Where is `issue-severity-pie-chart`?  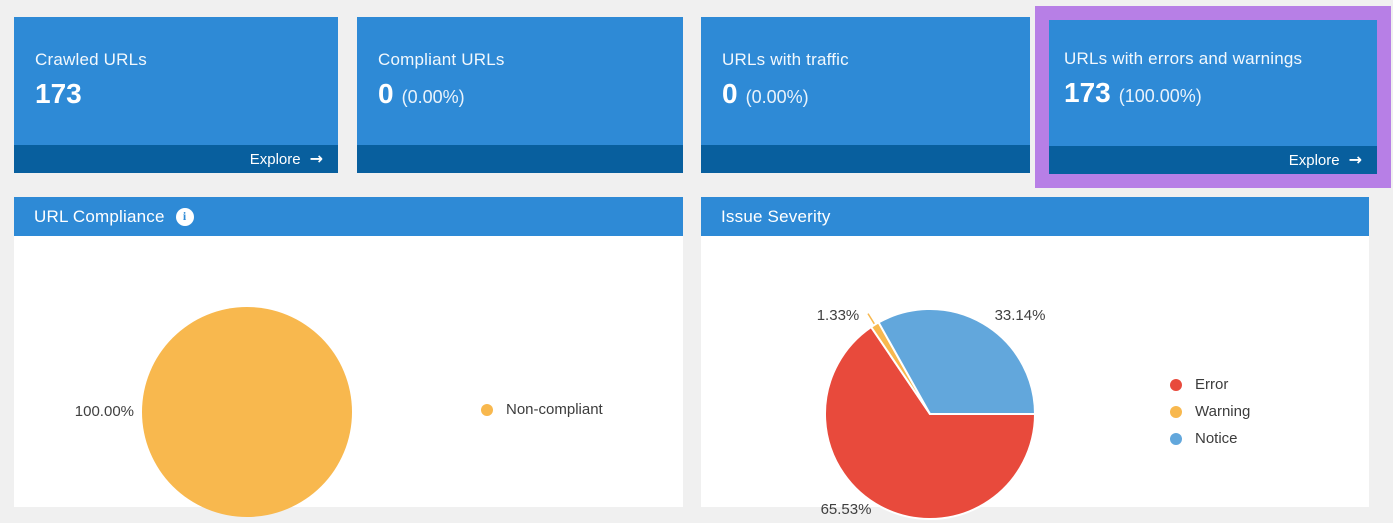 issue-severity-pie-chart is located at coordinates (930, 408).